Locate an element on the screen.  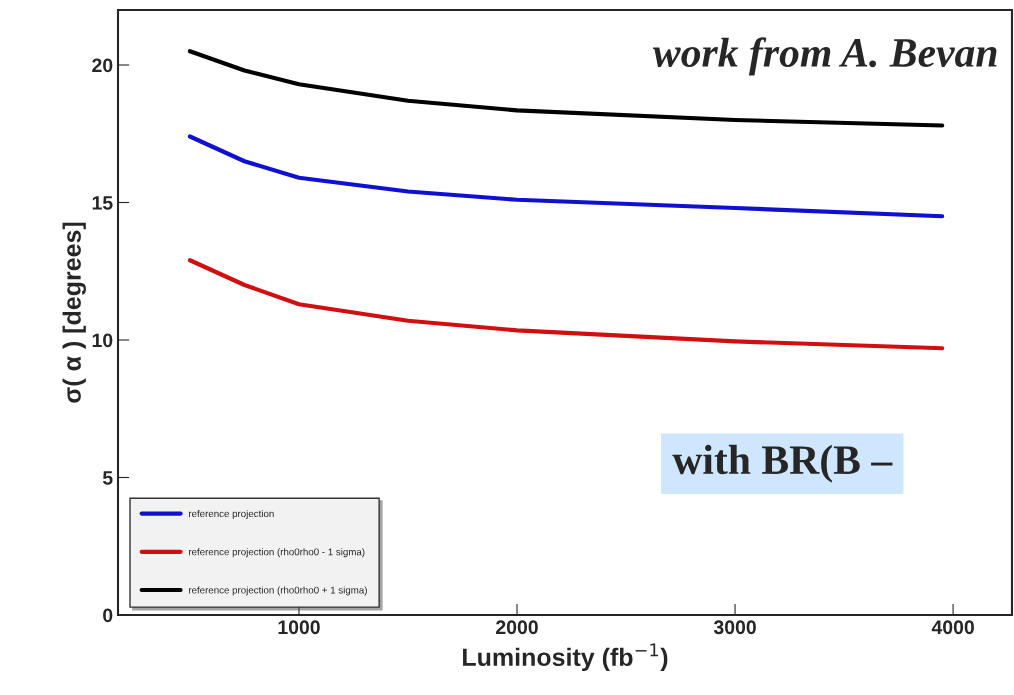
x-tick-label: 4000 is located at coordinates (952, 627).